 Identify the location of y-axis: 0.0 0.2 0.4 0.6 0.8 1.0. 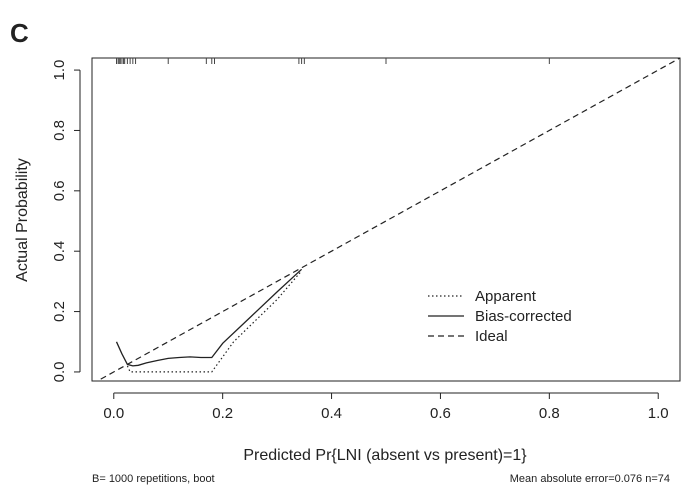
(66, 221).